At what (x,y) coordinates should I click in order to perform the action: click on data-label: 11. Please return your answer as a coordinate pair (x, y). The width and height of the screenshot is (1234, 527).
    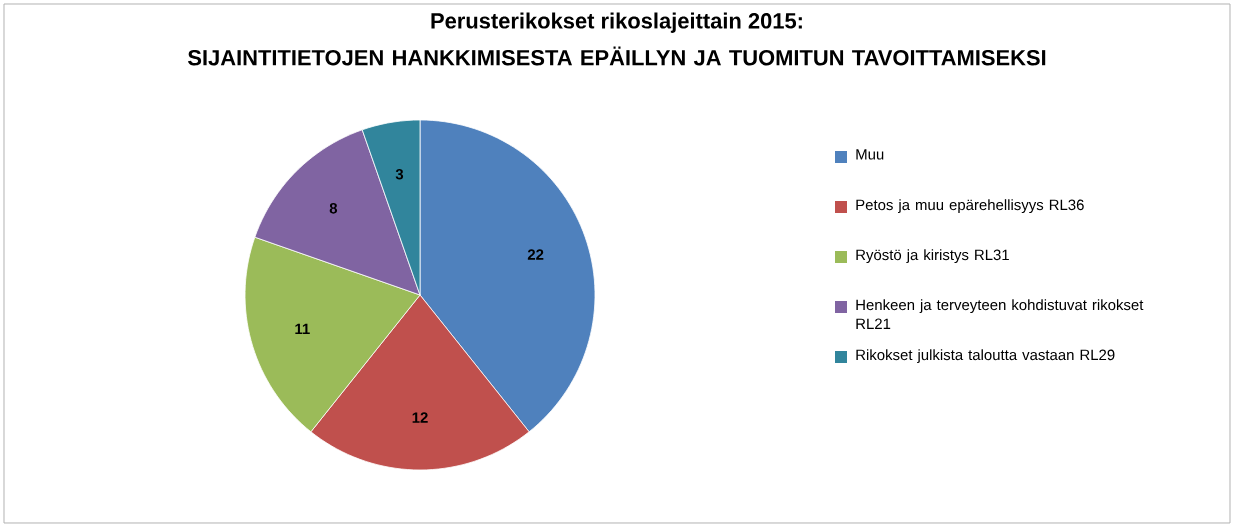
    Looking at the image, I should click on (302, 329).